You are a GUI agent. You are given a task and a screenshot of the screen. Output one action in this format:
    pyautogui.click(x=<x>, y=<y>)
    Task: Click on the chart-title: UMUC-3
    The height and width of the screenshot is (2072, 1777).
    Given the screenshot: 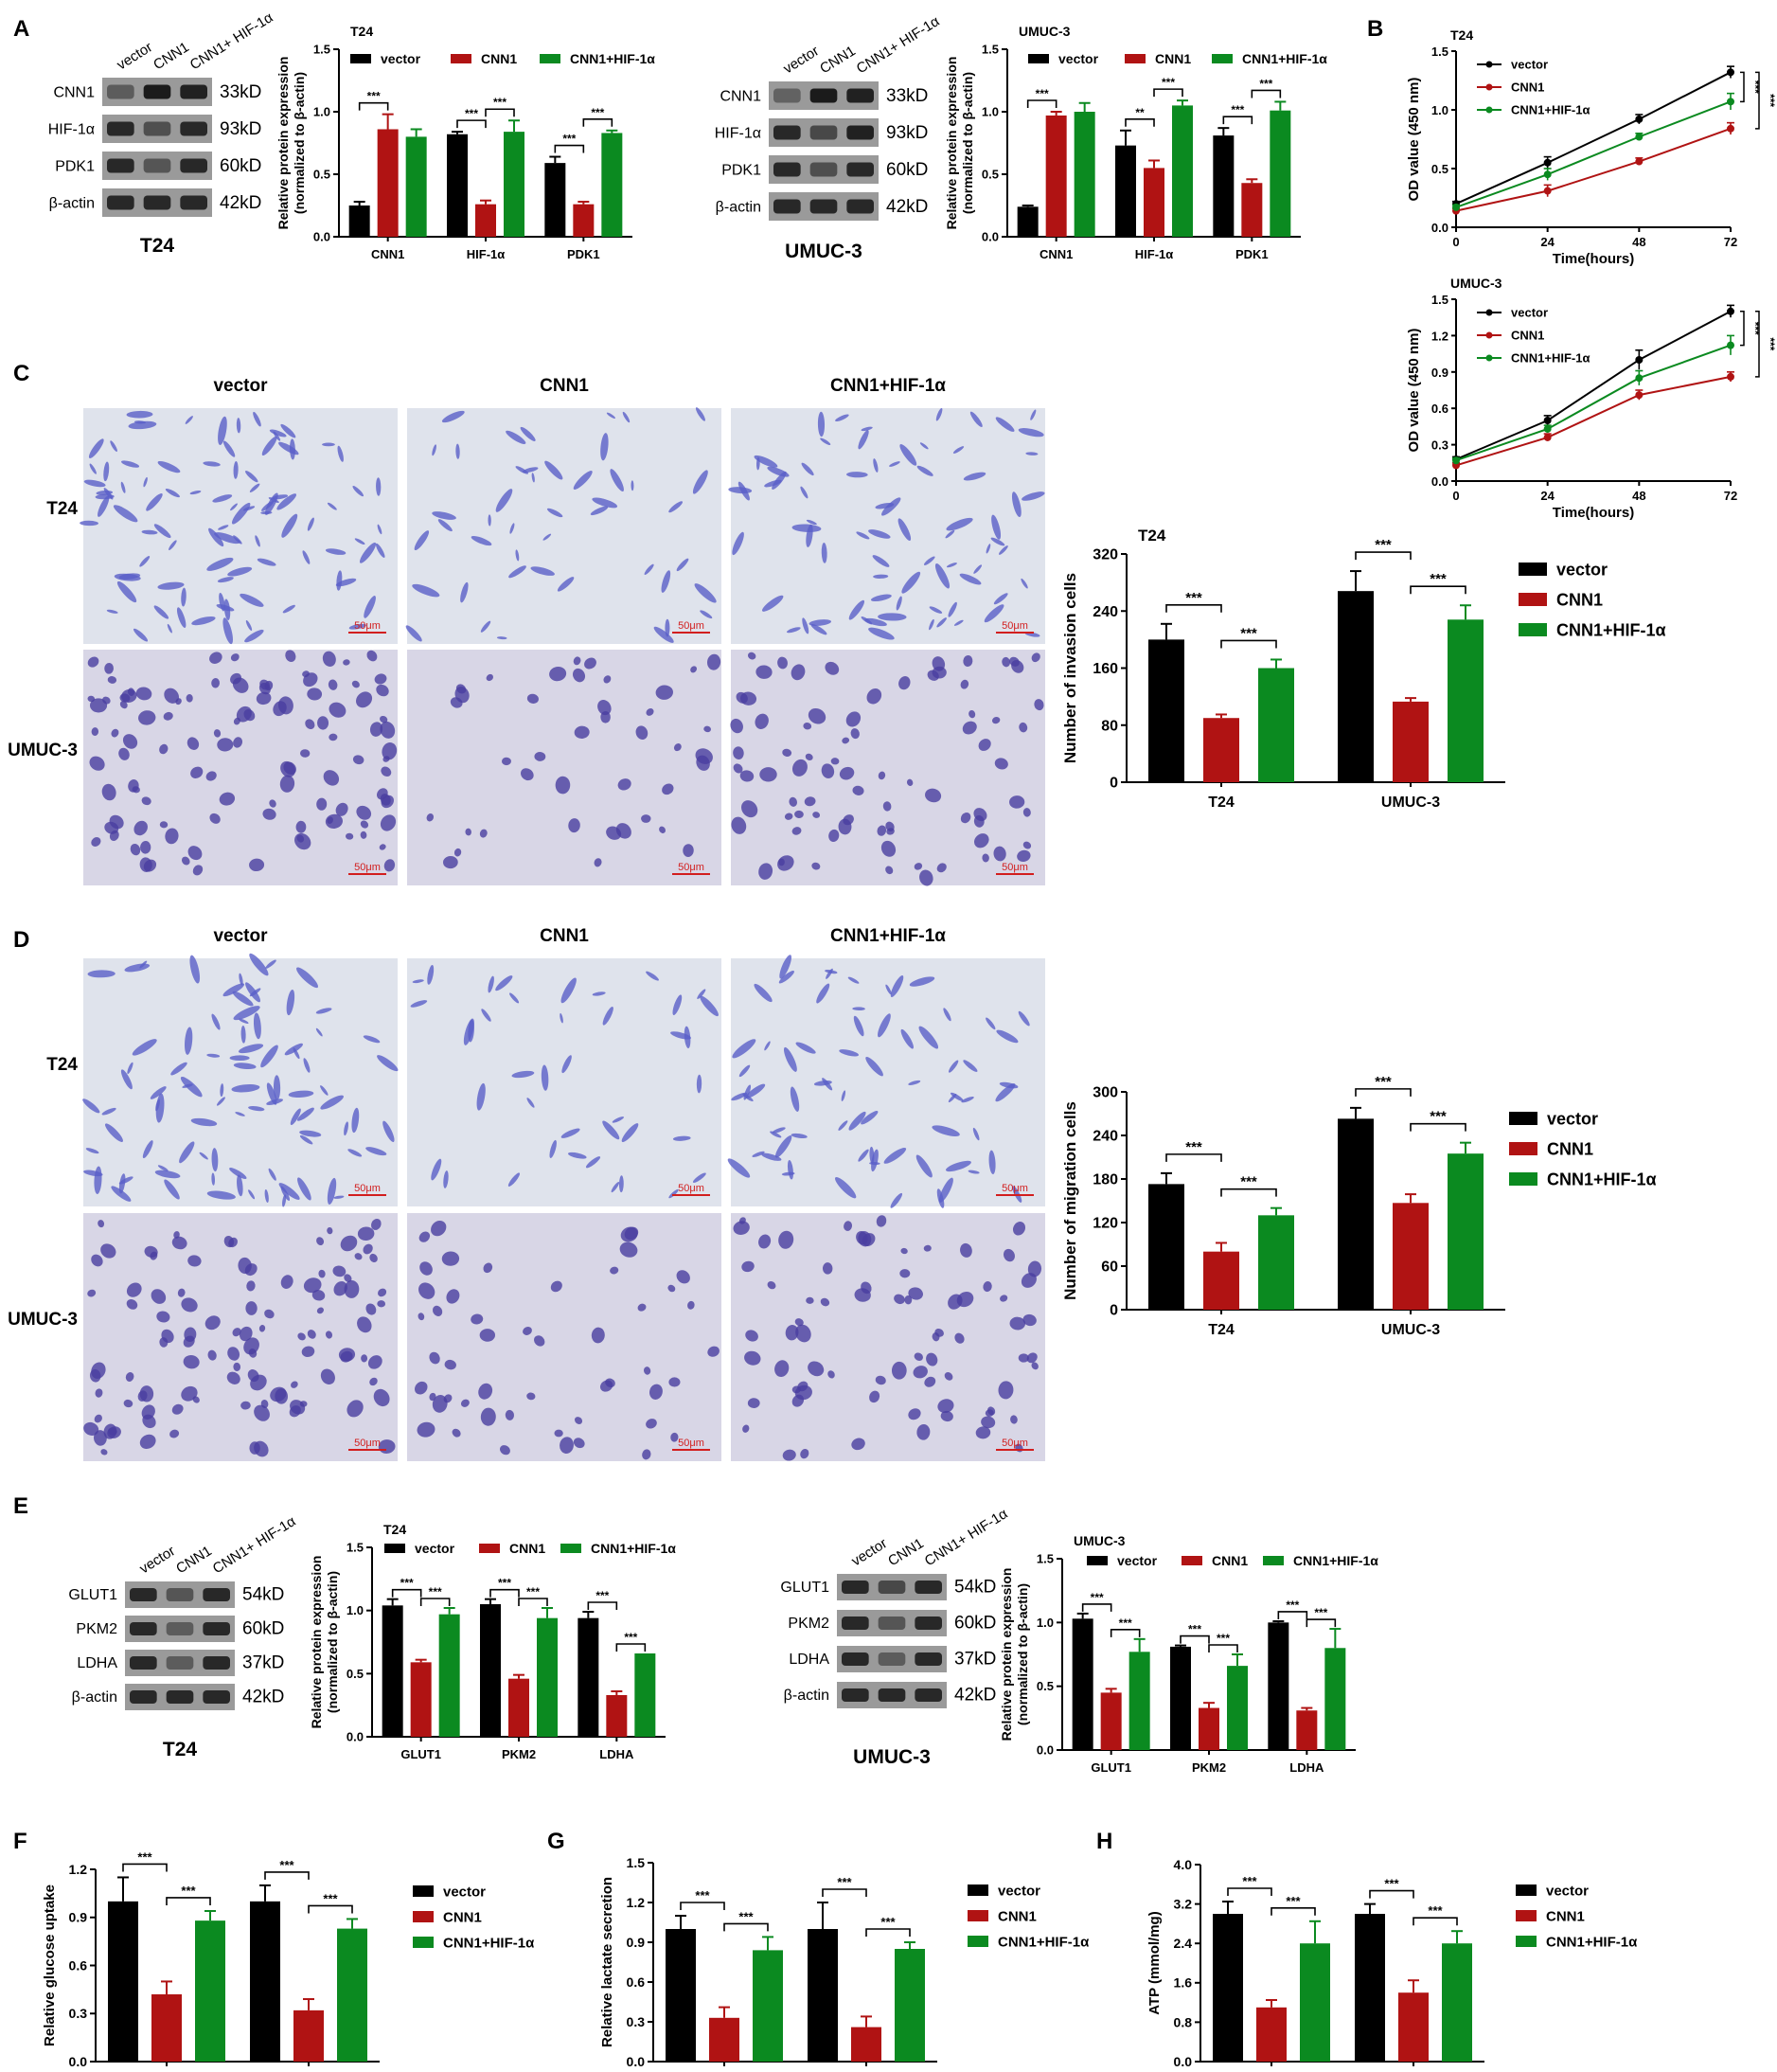 What is the action you would take?
    pyautogui.click(x=1045, y=32)
    